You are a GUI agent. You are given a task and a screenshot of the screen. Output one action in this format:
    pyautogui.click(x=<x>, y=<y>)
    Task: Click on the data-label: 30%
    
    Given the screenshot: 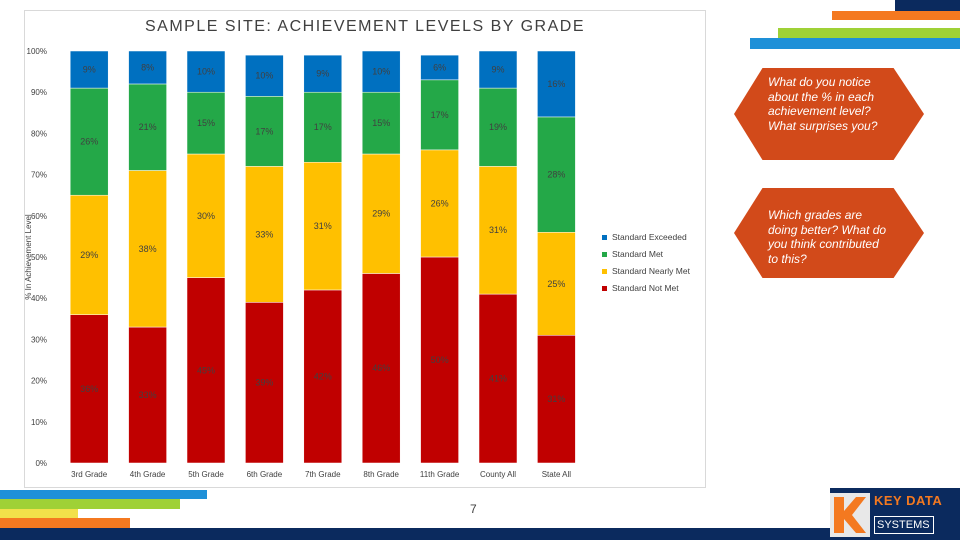 What is the action you would take?
    pyautogui.click(x=206, y=216)
    